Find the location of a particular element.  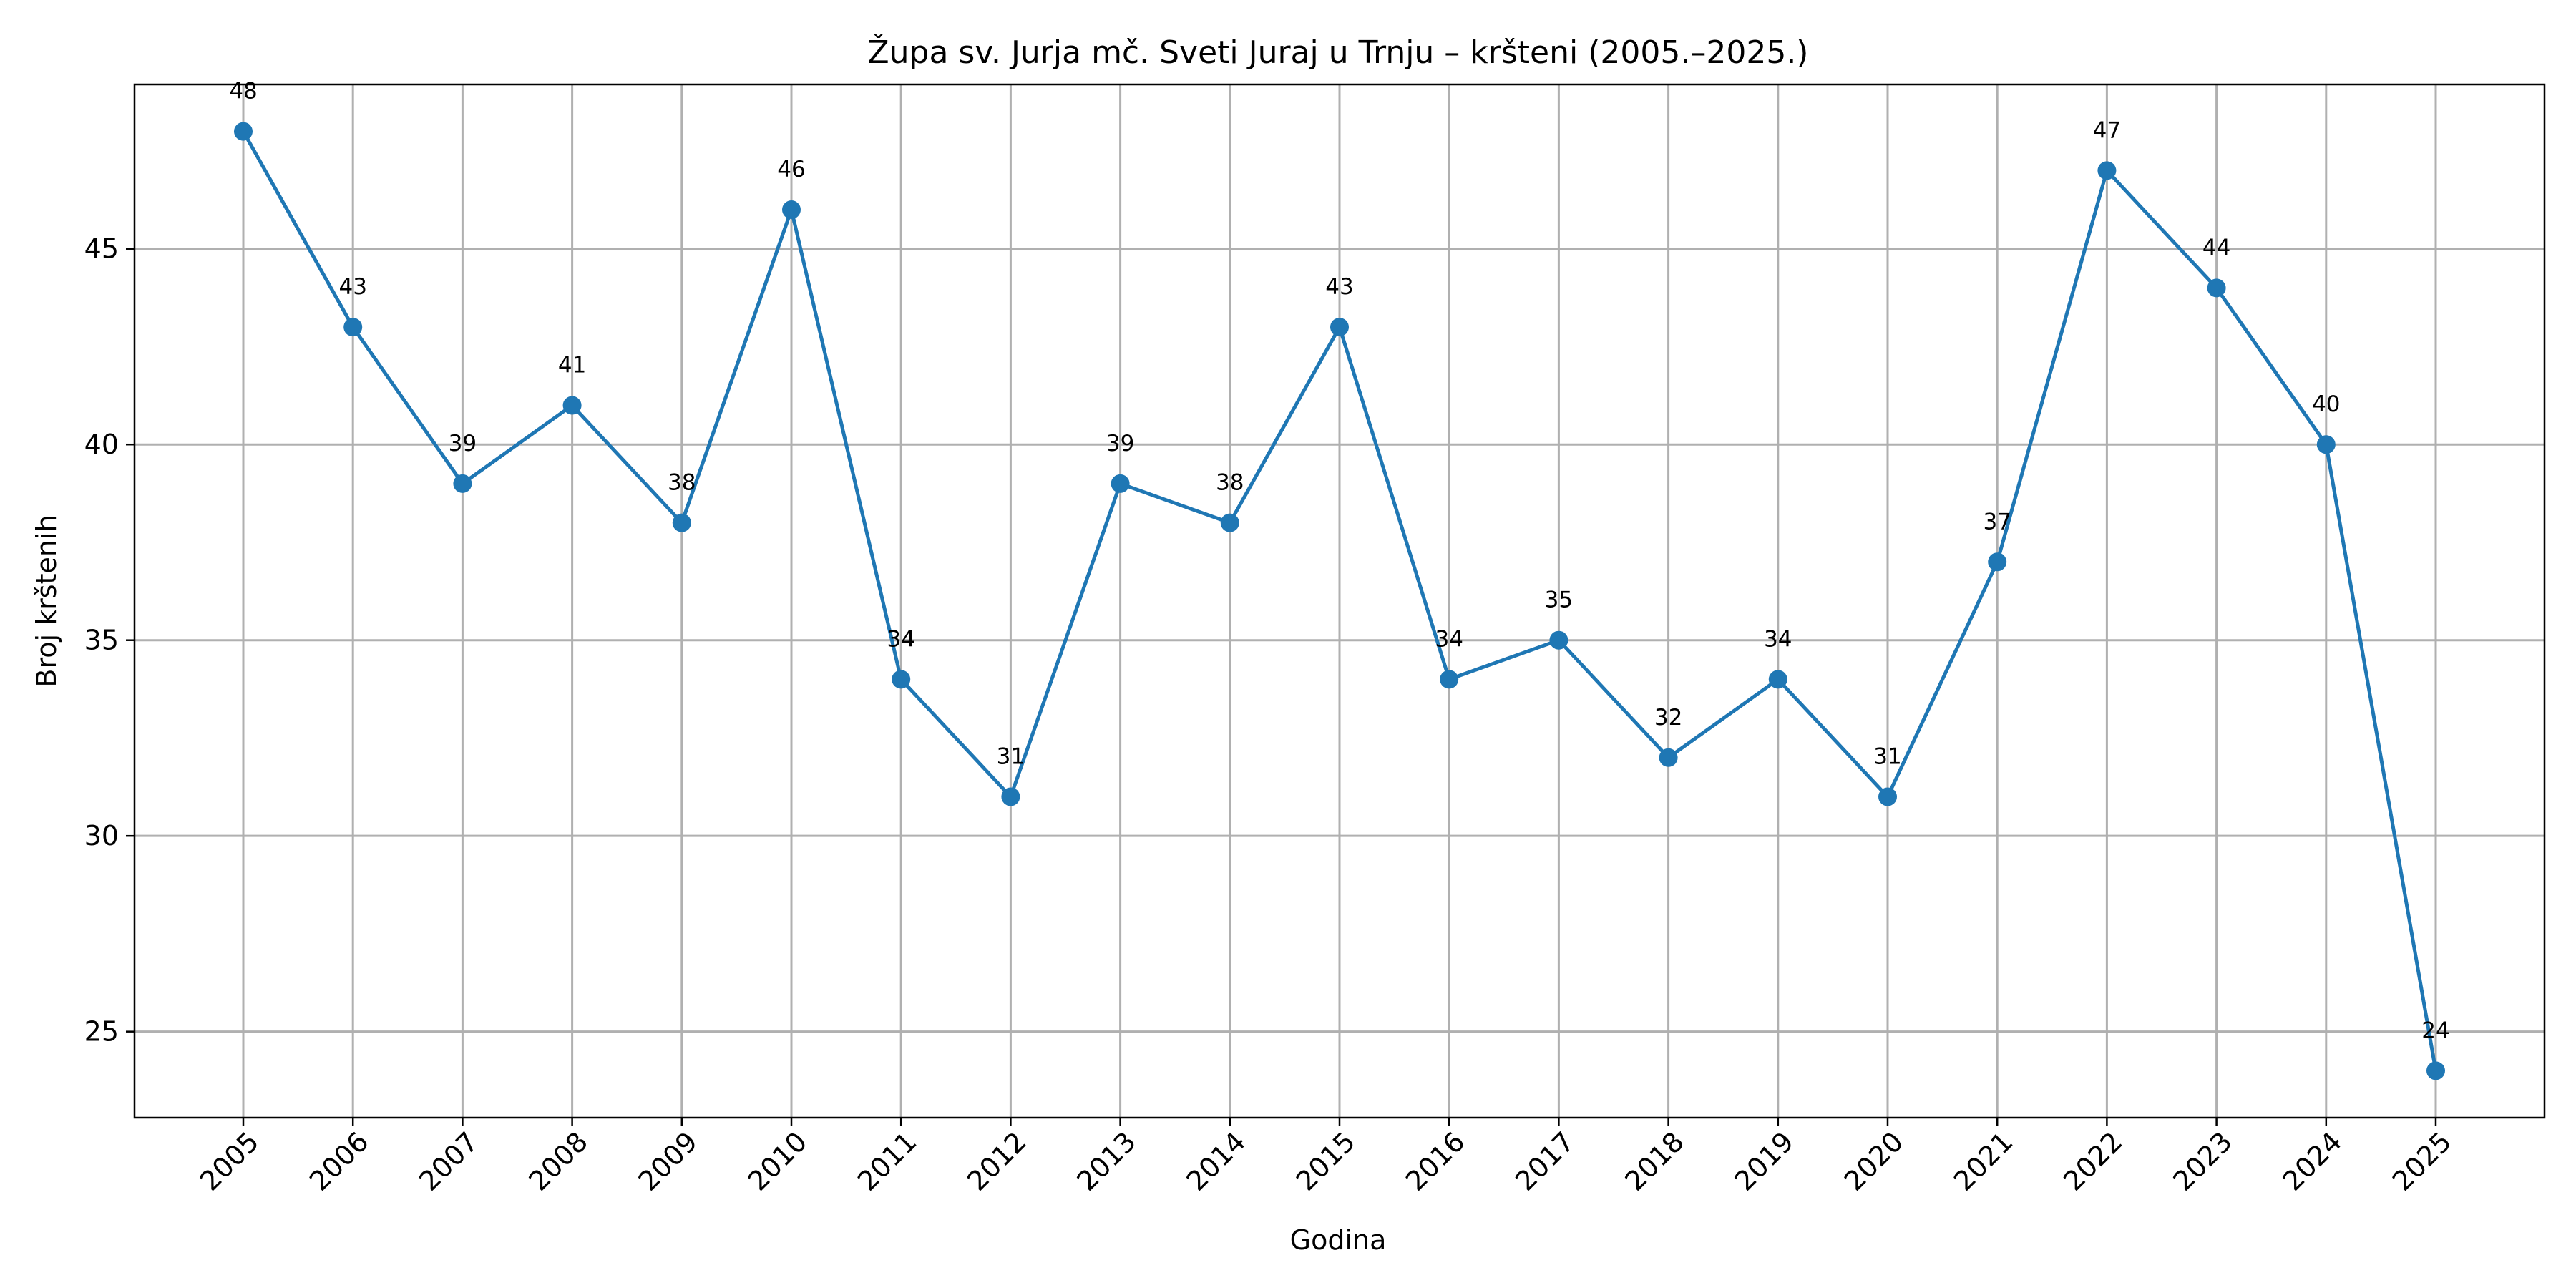

x-tick-label: 2017 is located at coordinates (1545, 1161).